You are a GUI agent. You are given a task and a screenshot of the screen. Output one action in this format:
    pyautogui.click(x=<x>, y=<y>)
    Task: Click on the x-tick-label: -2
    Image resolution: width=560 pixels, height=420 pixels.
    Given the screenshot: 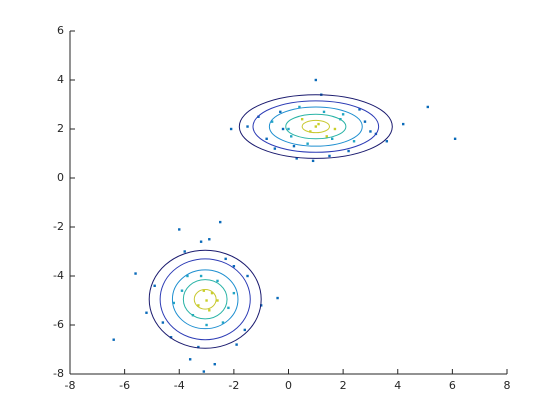 What is the action you would take?
    pyautogui.click(x=233, y=385)
    